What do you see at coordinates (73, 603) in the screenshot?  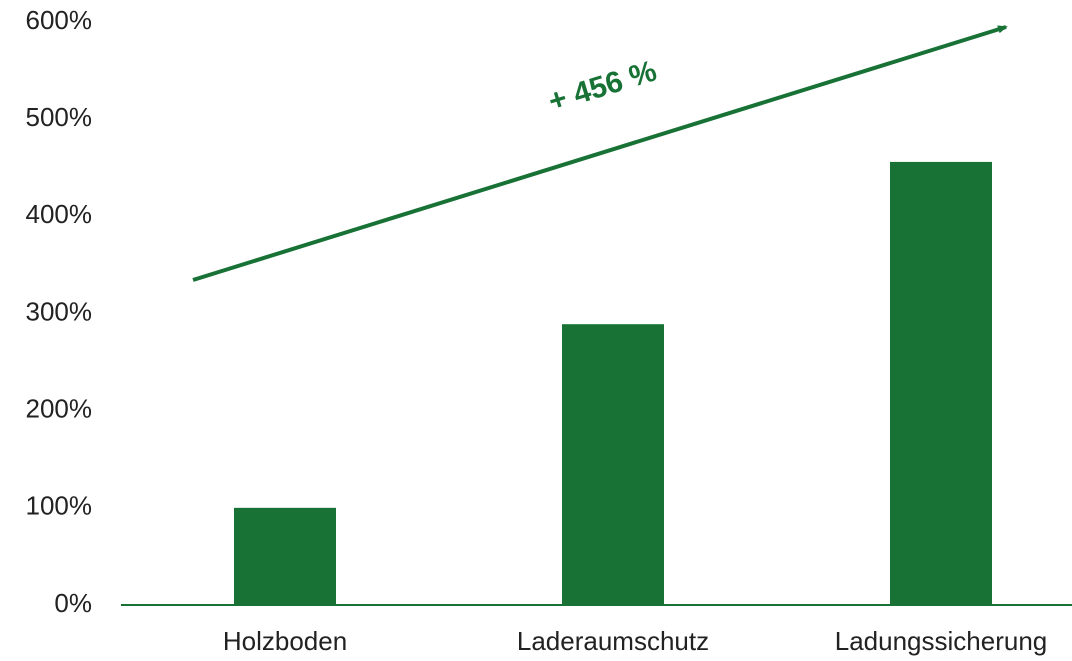 I see `y-tick-label: 0%` at bounding box center [73, 603].